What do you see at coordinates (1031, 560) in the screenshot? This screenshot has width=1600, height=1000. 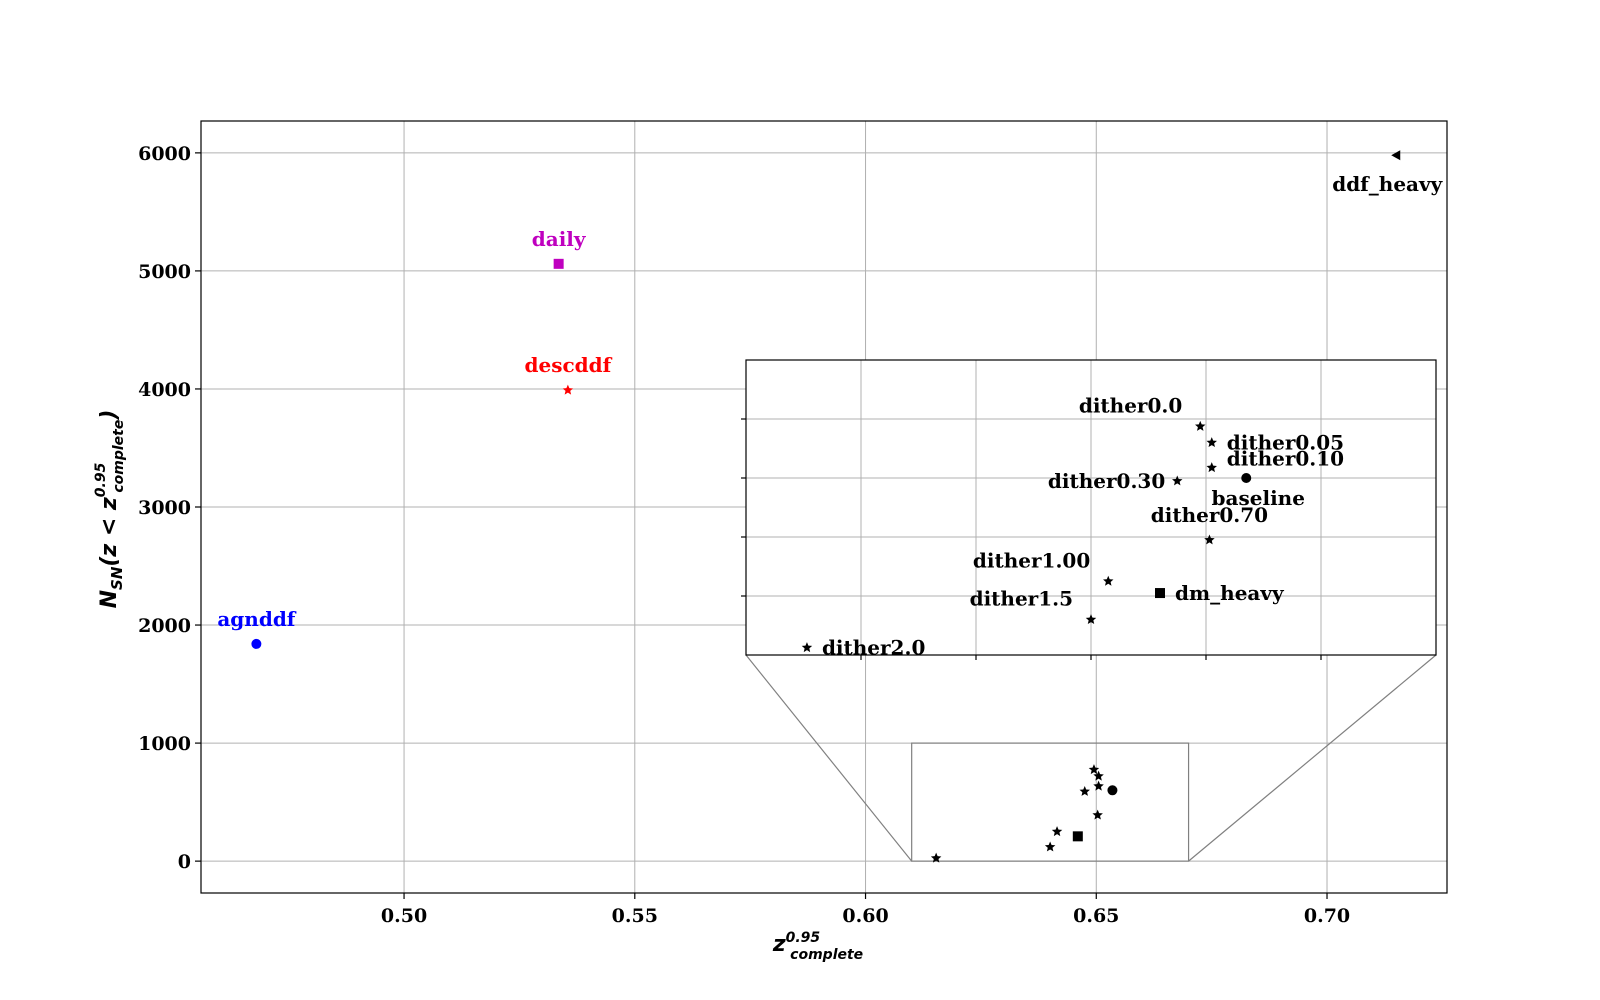 I see `inset-point-label: dither1.00` at bounding box center [1031, 560].